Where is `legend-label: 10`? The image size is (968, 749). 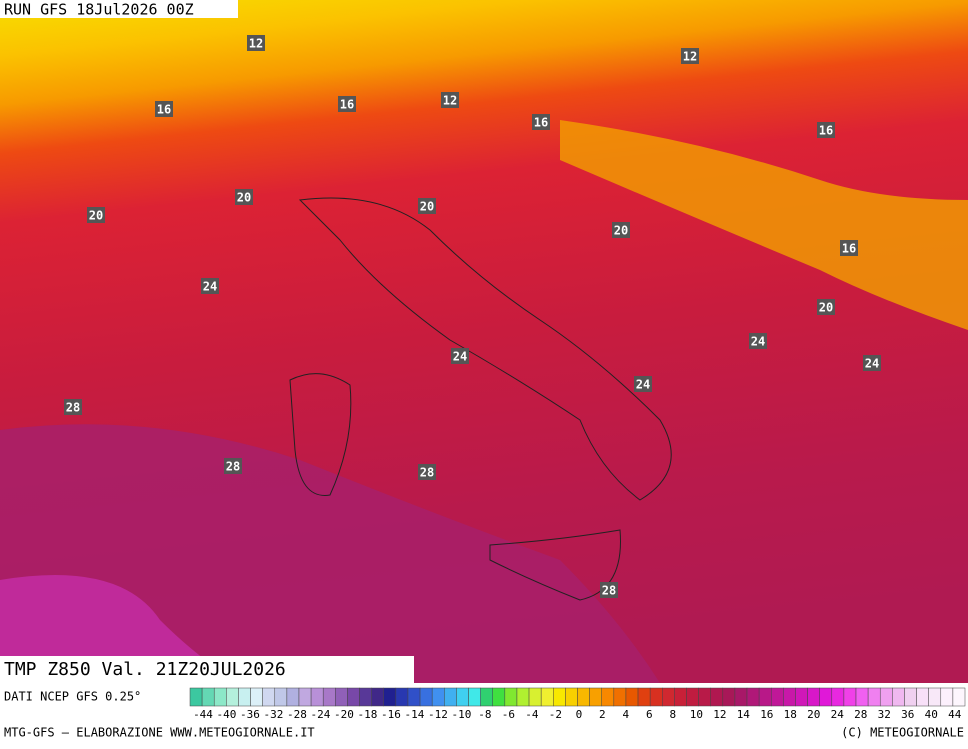
legend-label: 10 is located at coordinates (696, 714).